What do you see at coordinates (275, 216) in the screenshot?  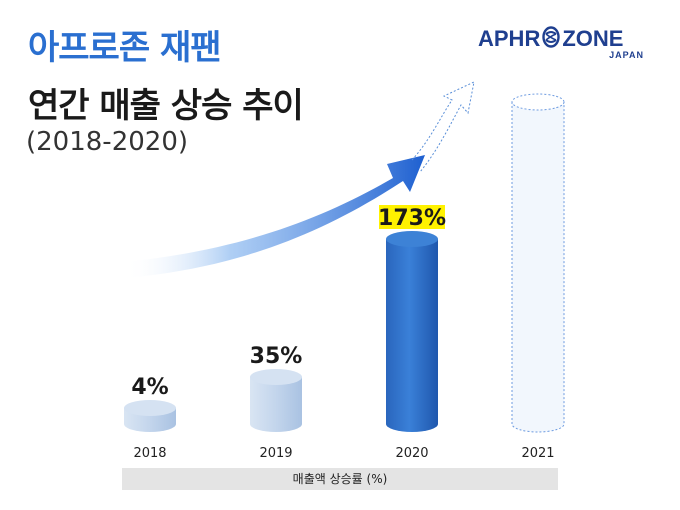 I see `trend-arrow` at bounding box center [275, 216].